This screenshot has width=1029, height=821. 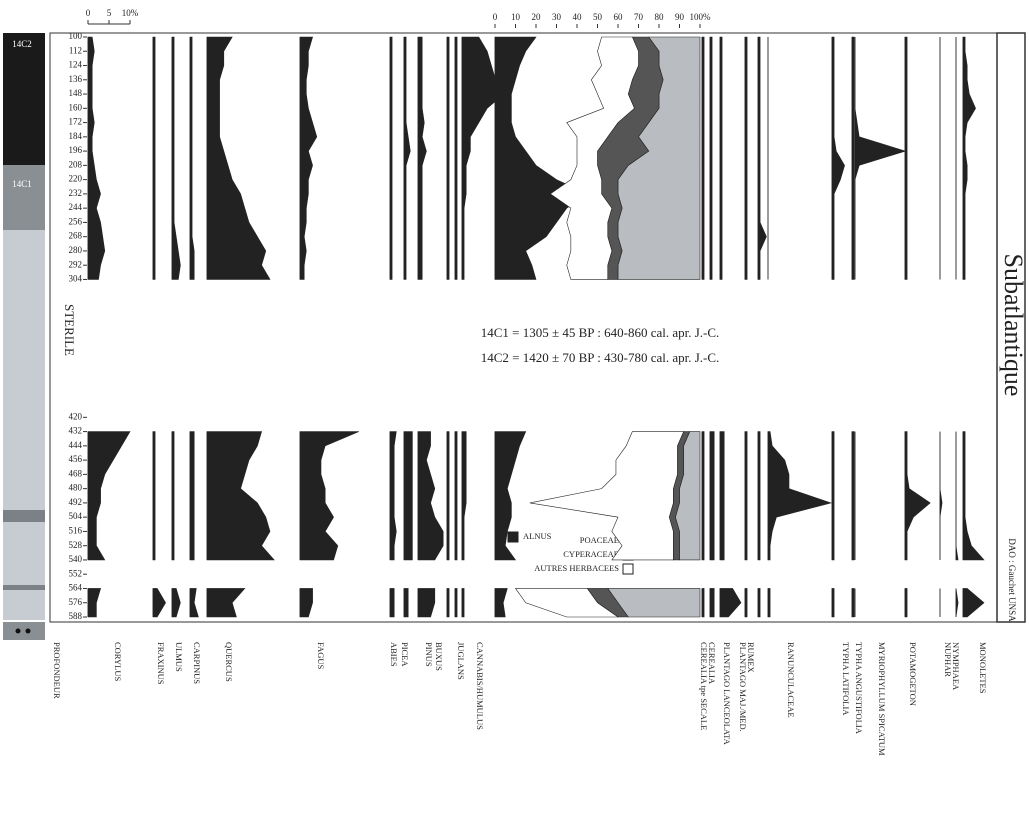 What do you see at coordinates (557, 17) in the screenshot?
I see `x2-tick-label: 30` at bounding box center [557, 17].